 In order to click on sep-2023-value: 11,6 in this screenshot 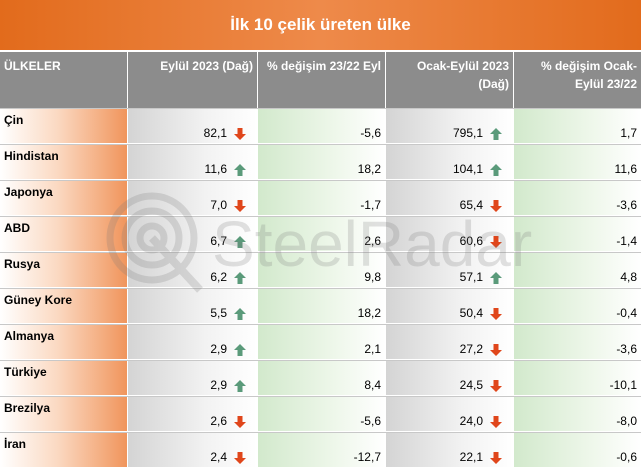, I will do `click(215, 169)`.